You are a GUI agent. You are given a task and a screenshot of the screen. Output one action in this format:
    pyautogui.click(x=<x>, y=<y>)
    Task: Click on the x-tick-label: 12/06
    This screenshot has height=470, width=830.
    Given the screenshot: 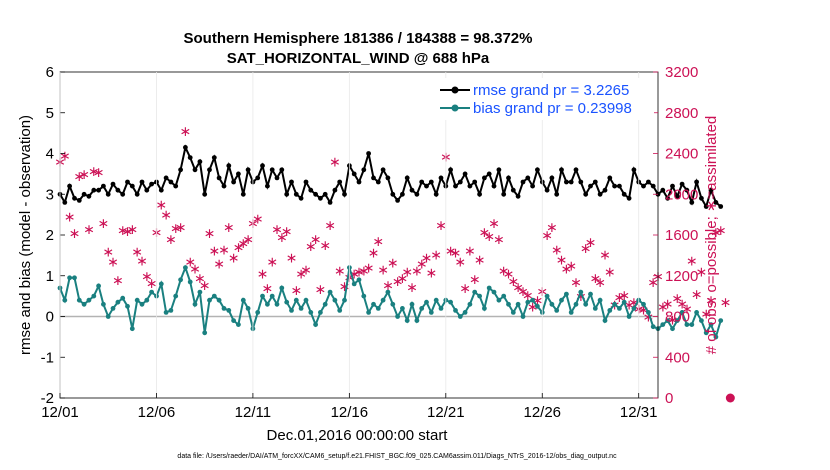 What is the action you would take?
    pyautogui.click(x=157, y=412)
    